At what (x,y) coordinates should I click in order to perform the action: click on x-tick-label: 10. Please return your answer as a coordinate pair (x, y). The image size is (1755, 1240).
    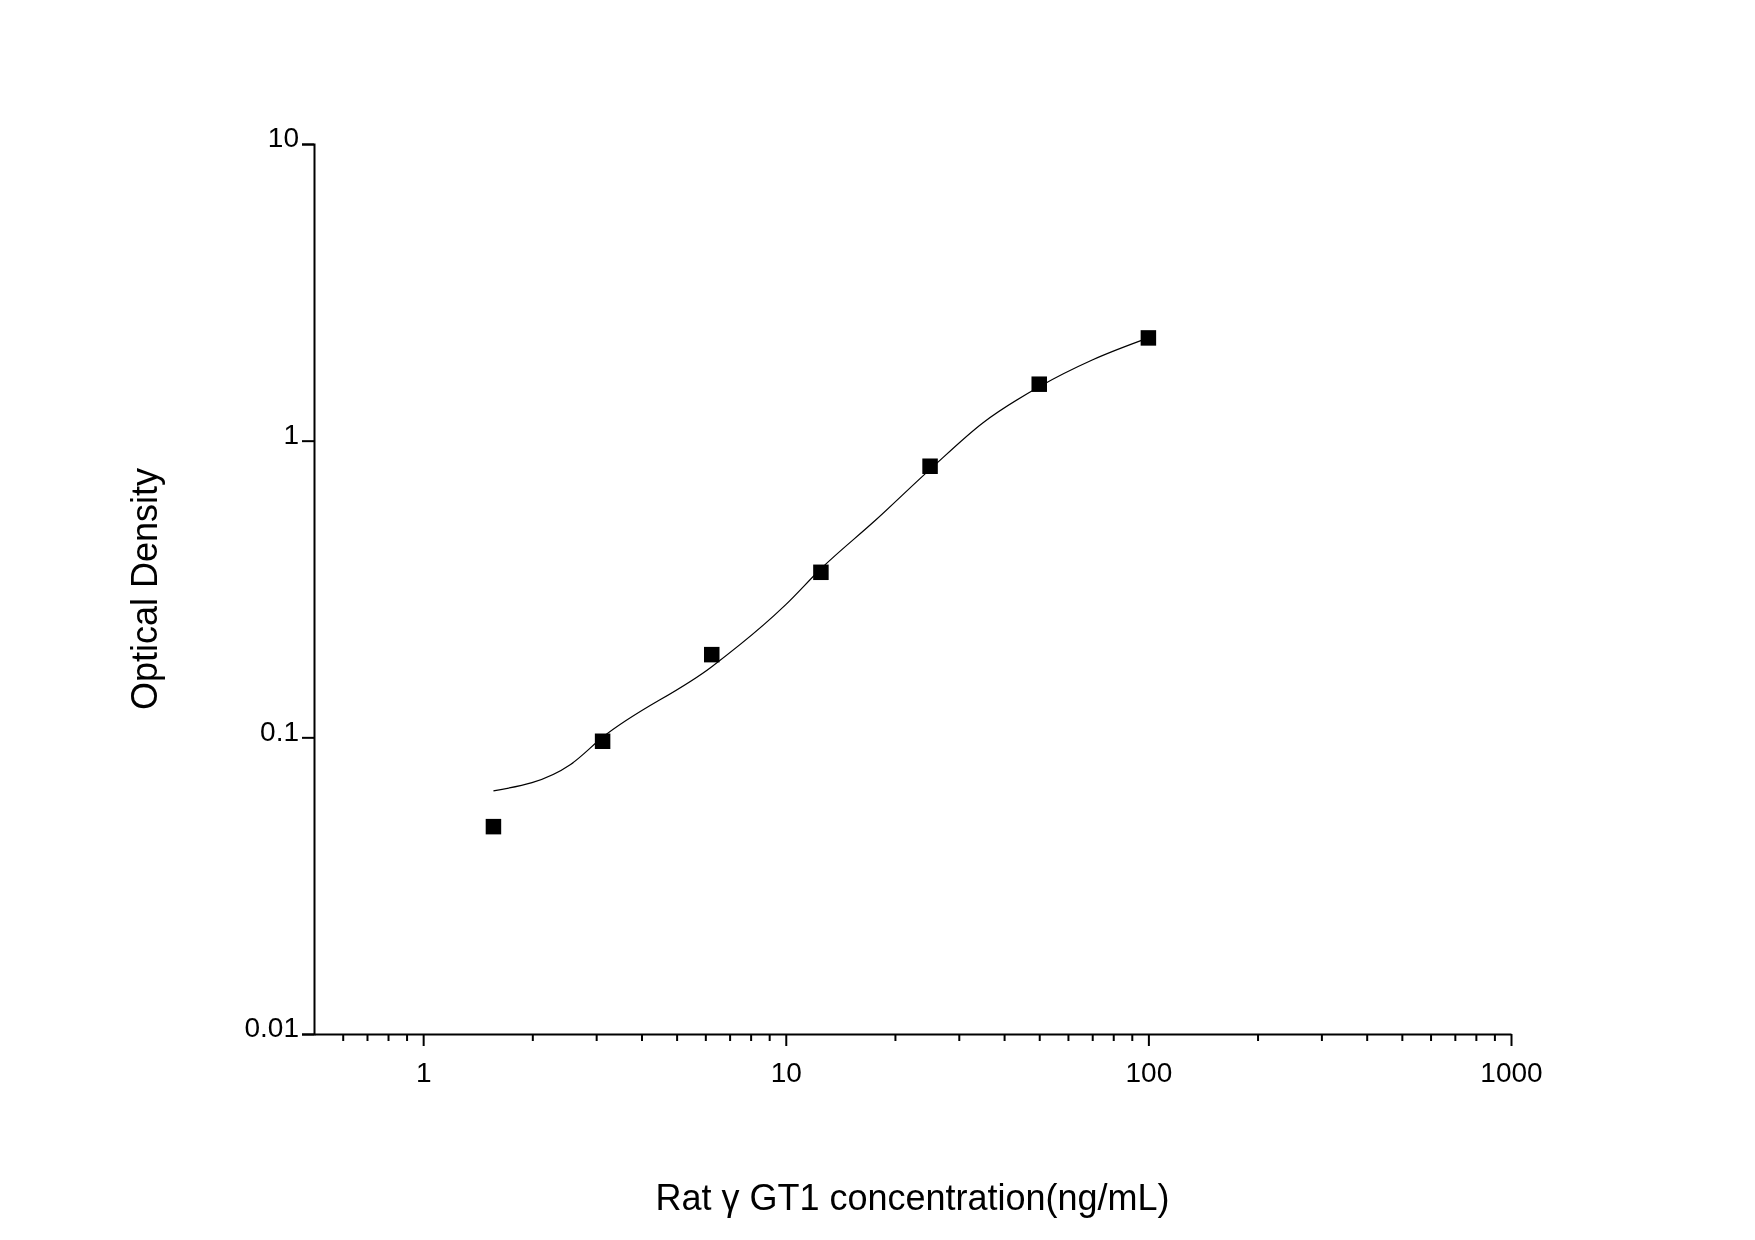
    Looking at the image, I should click on (786, 1073).